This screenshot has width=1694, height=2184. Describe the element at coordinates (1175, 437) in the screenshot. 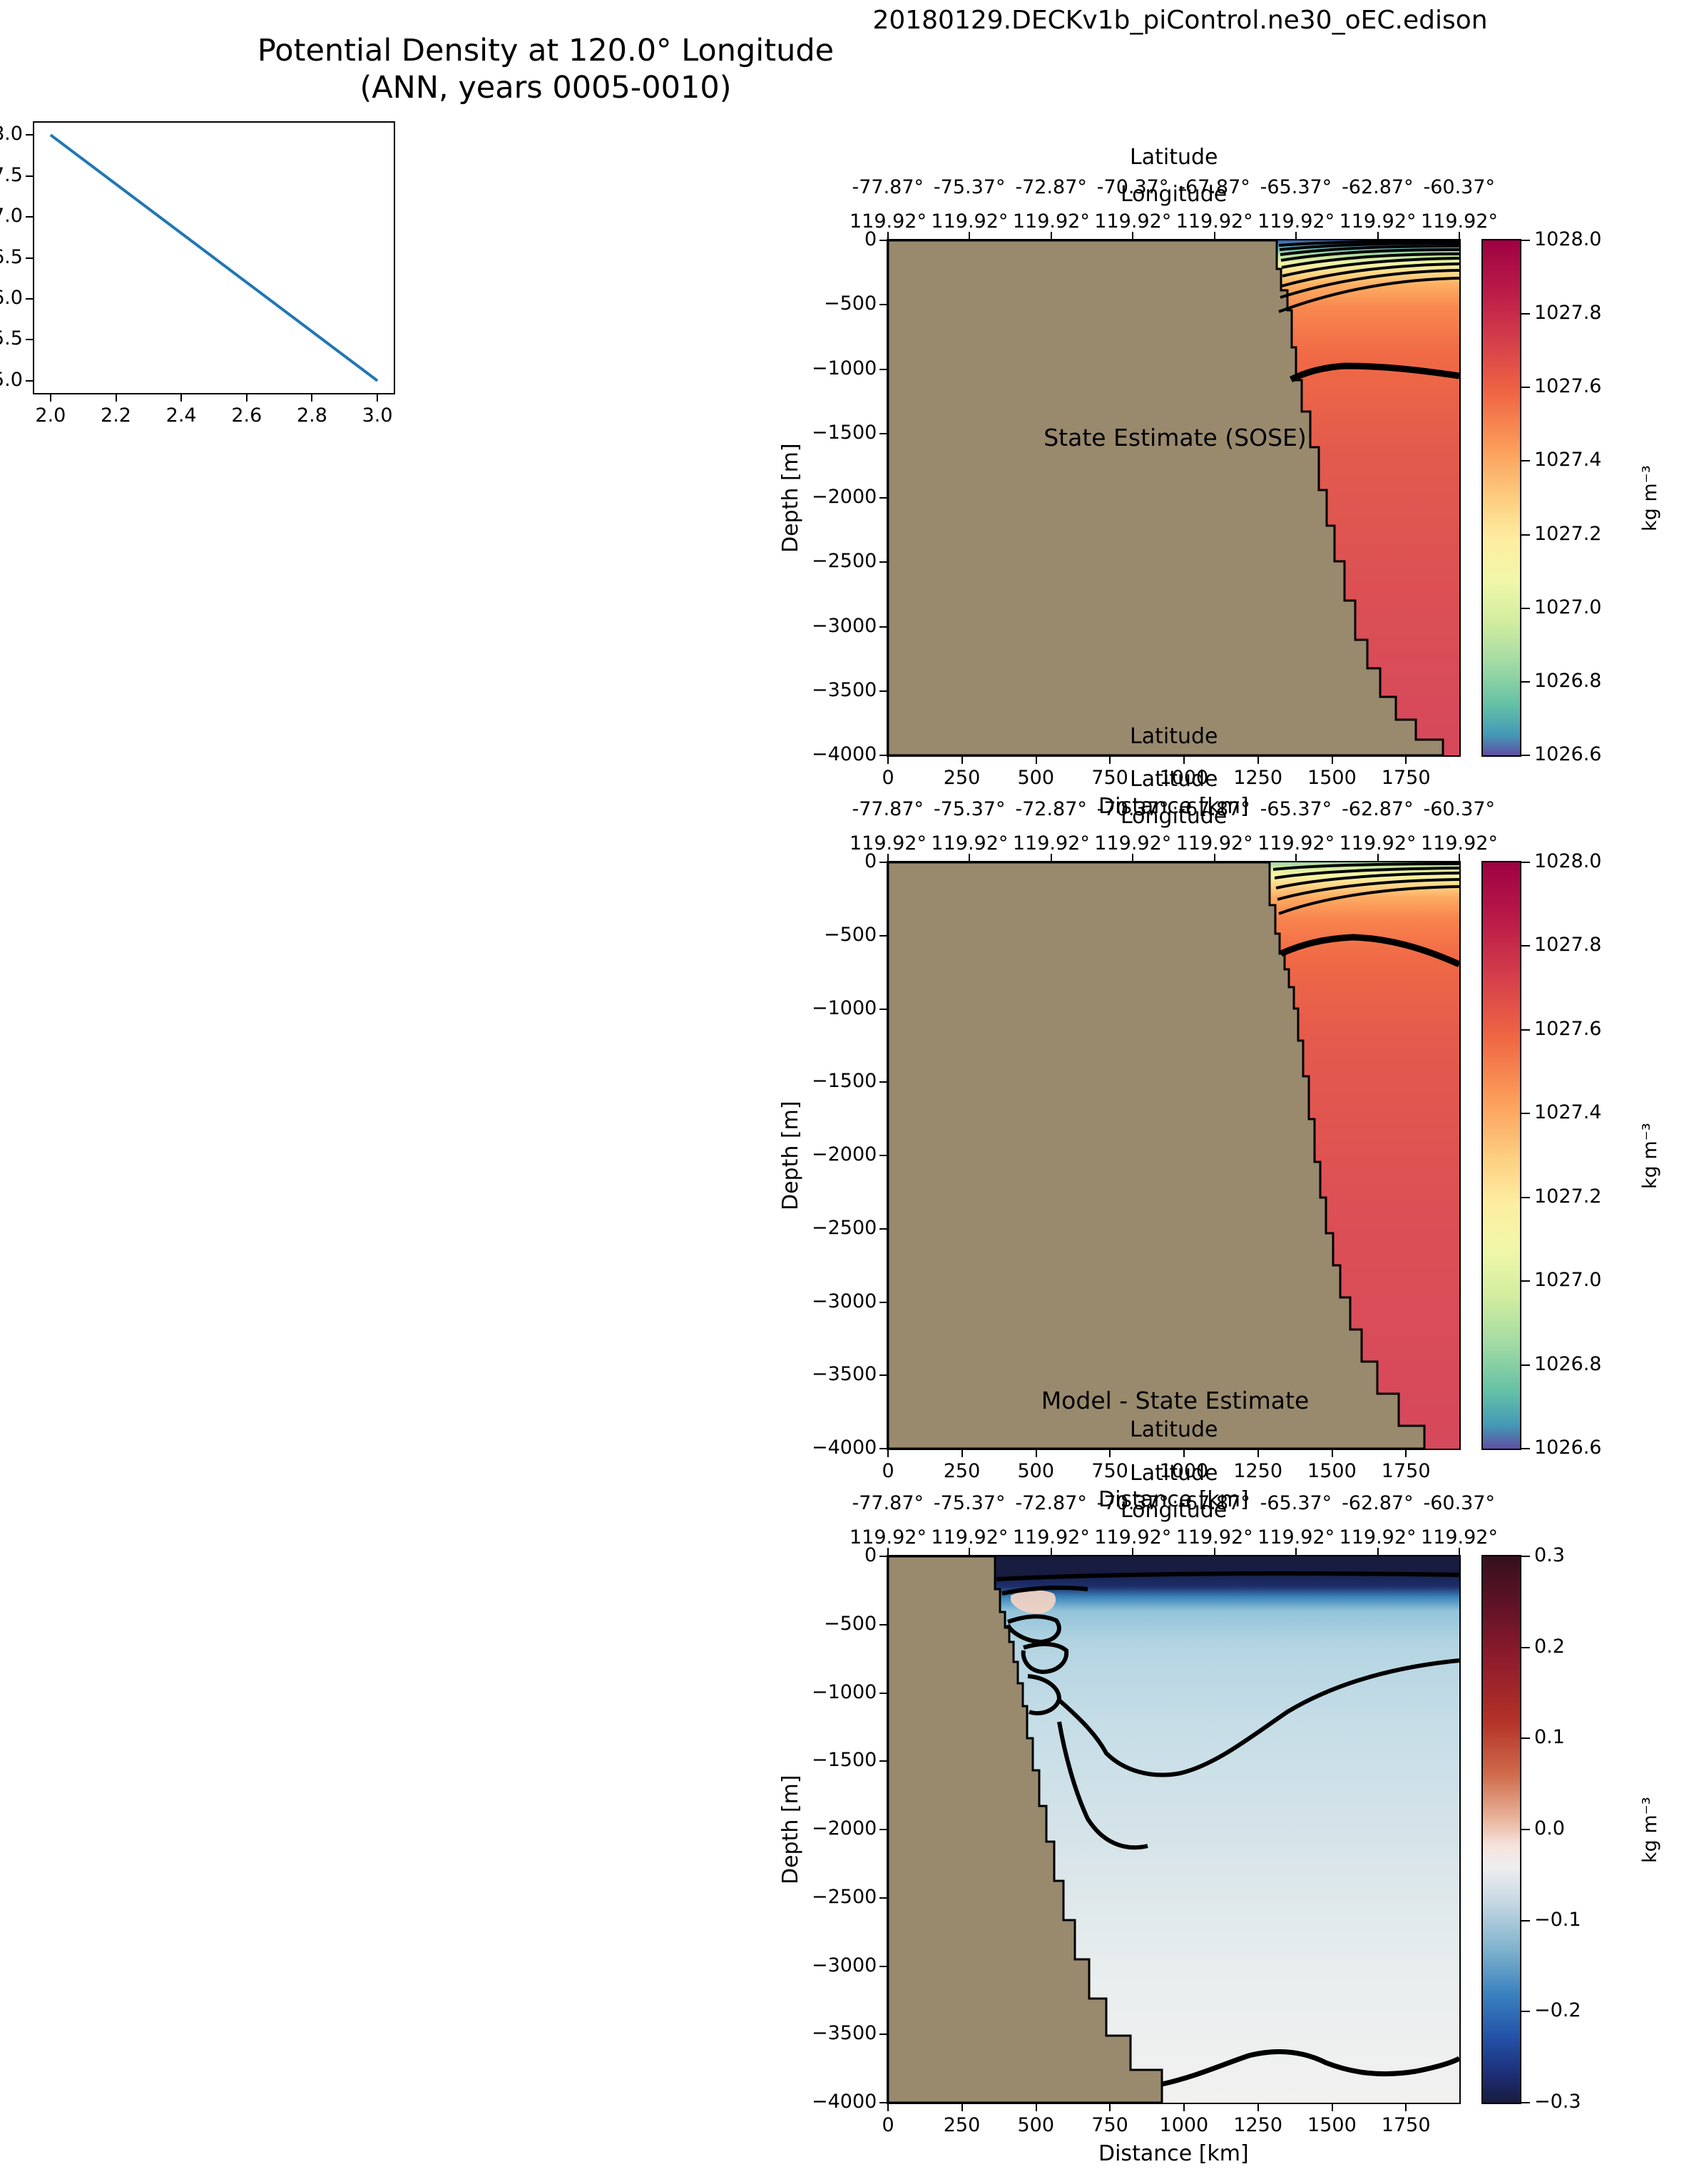

I see `panel-state-estimate-title: State Estimate (SOSE)` at that location.